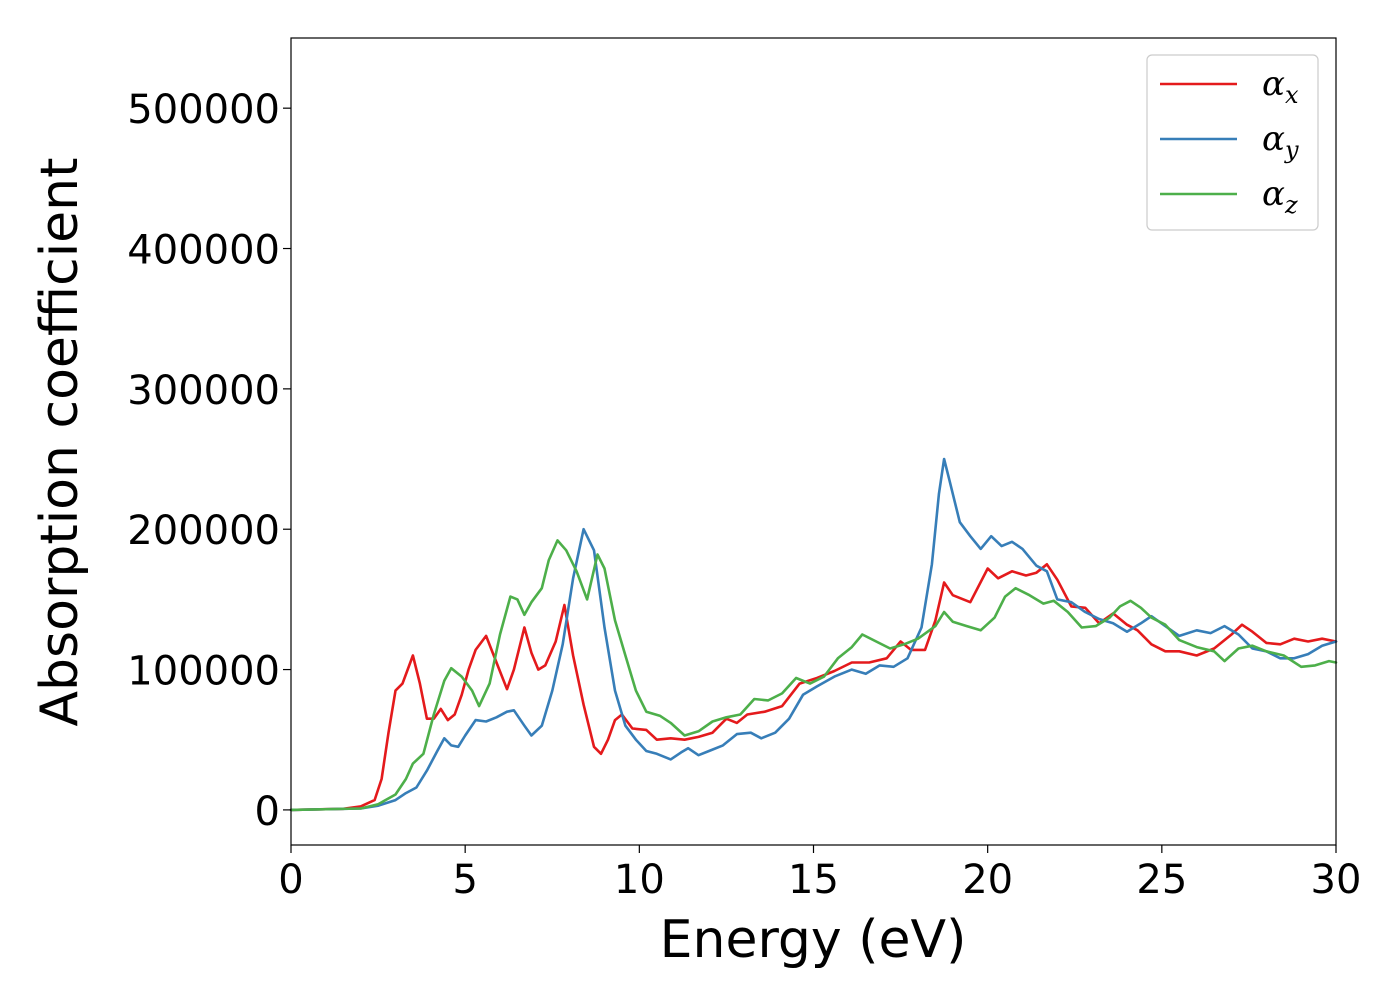  What do you see at coordinates (813, 880) in the screenshot?
I see `x-tick-label: 15` at bounding box center [813, 880].